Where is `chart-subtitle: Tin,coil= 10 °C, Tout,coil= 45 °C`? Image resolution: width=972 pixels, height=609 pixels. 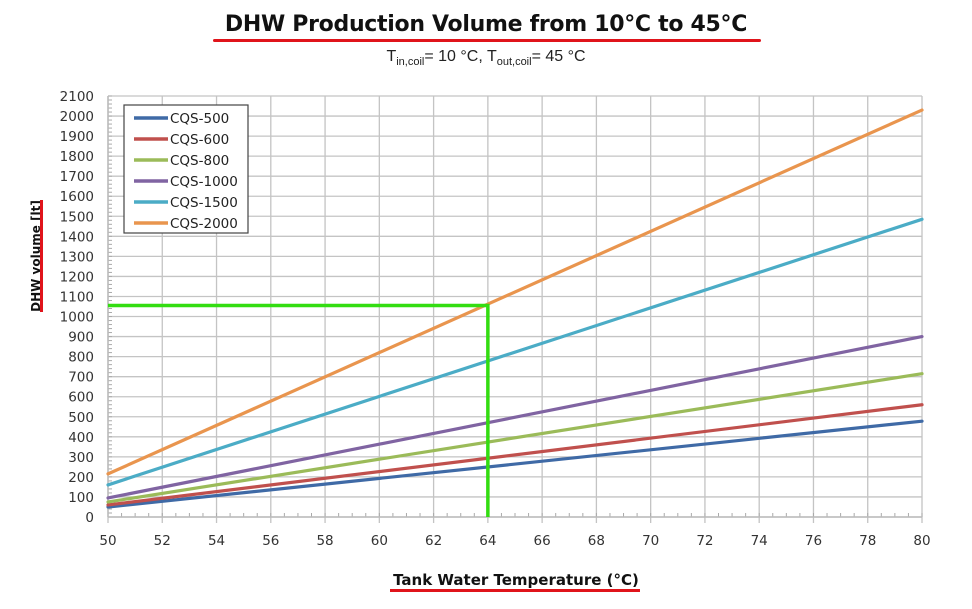 chart-subtitle: Tin,coil= 10 °C, Tout,coil= 45 °C is located at coordinates (486, 58).